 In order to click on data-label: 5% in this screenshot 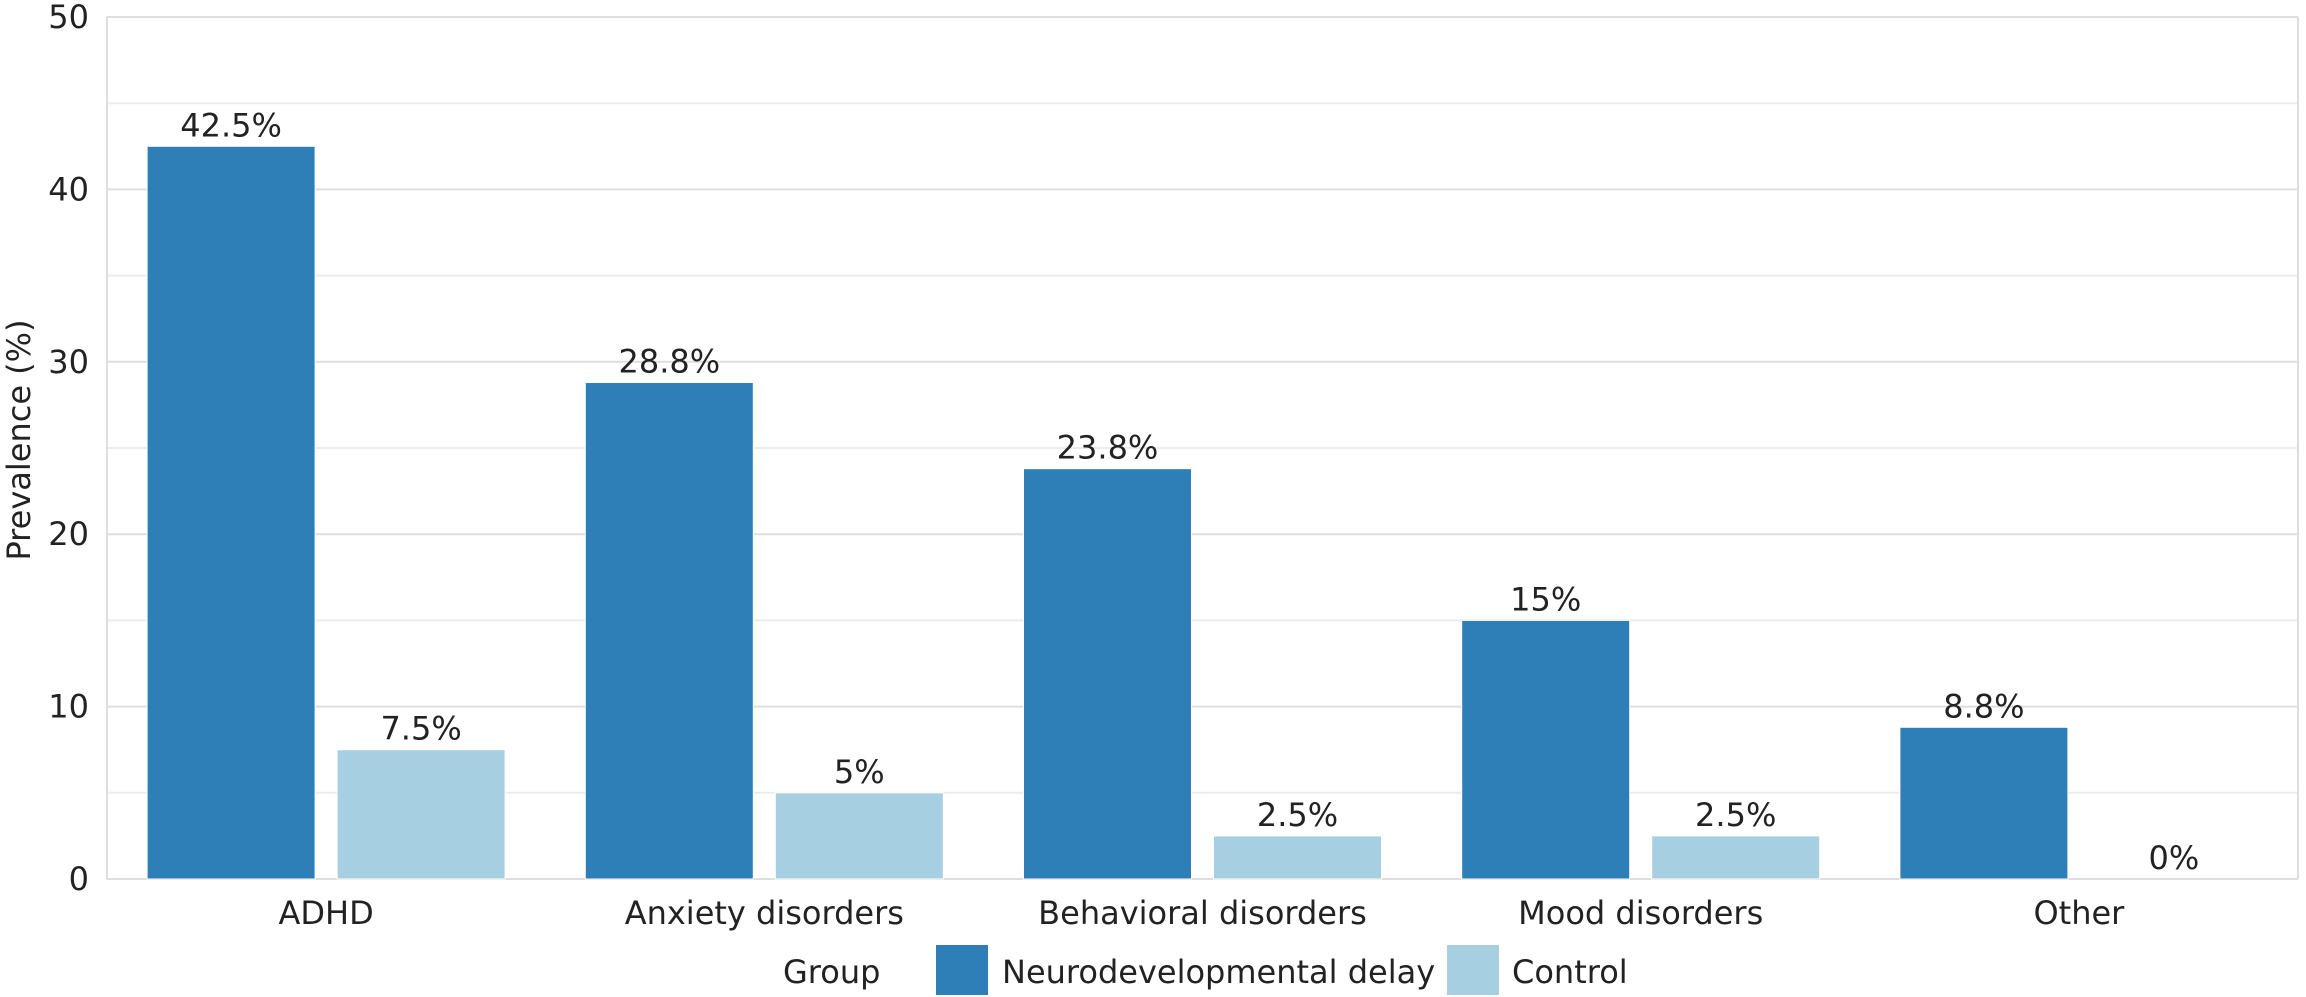, I will do `click(859, 772)`.